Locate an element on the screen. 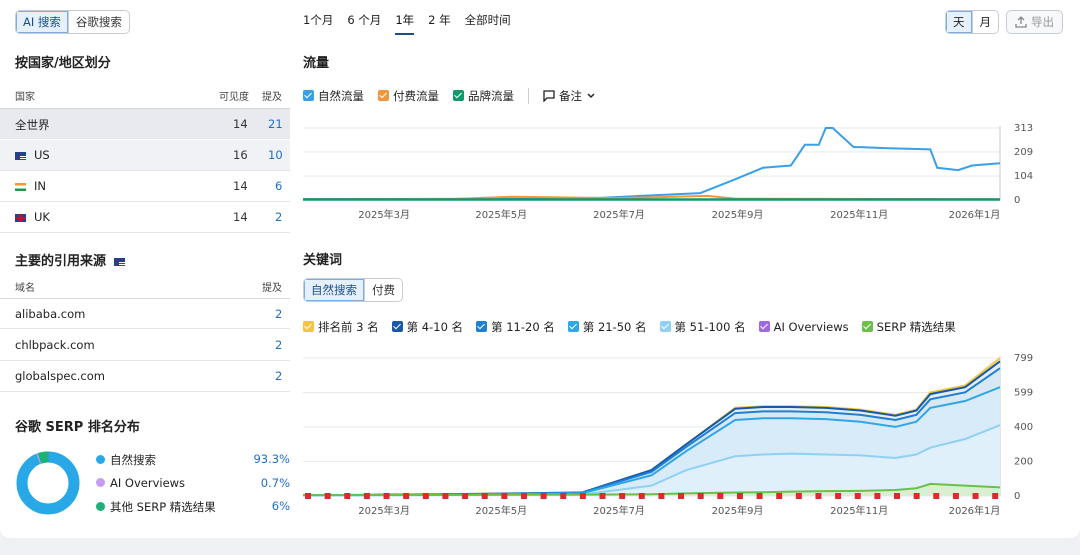 This screenshot has height=555, width=1080. mentions-link: 6 is located at coordinates (279, 186).